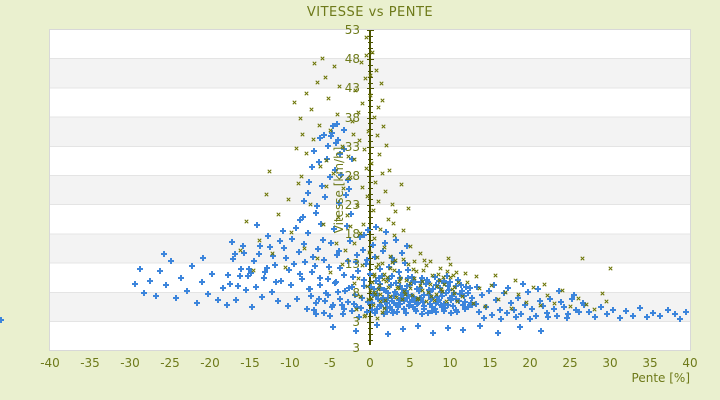 Image resolution: width=720 pixels, height=400 pixels. What do you see at coordinates (690, 363) in the screenshot?
I see `x-tick-label: 40` at bounding box center [690, 363].